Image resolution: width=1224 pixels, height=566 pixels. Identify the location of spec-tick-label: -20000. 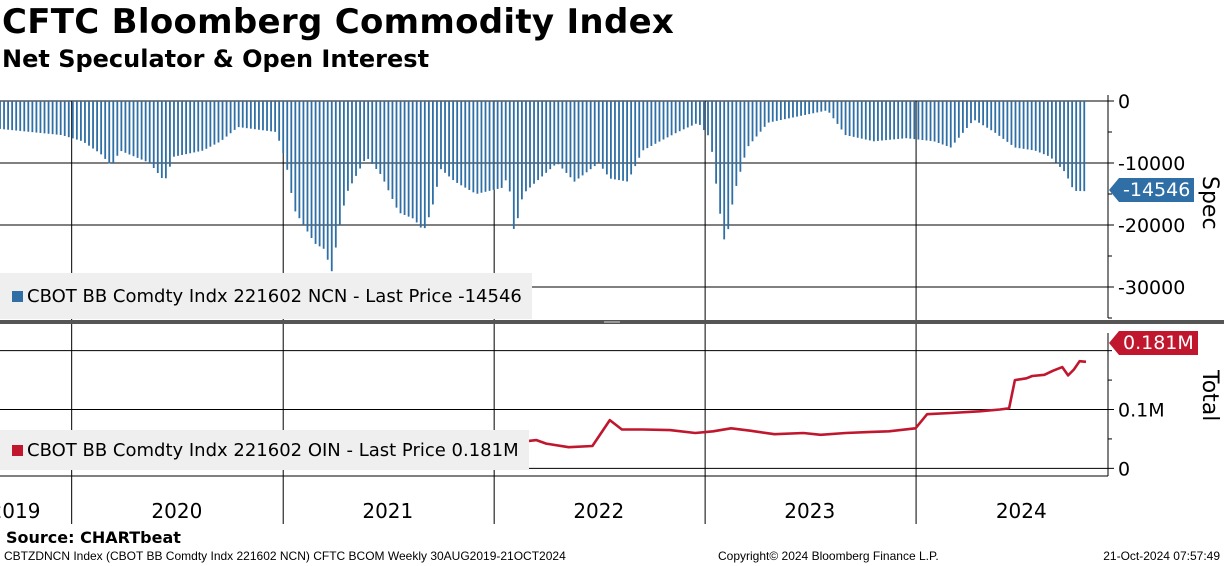
(1151, 226).